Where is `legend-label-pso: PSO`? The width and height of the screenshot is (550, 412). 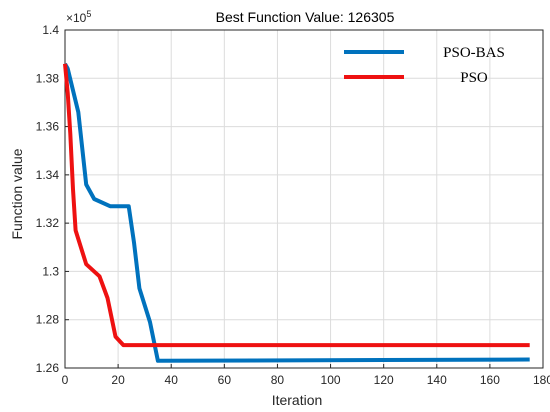 legend-label-pso: PSO is located at coordinates (474, 78).